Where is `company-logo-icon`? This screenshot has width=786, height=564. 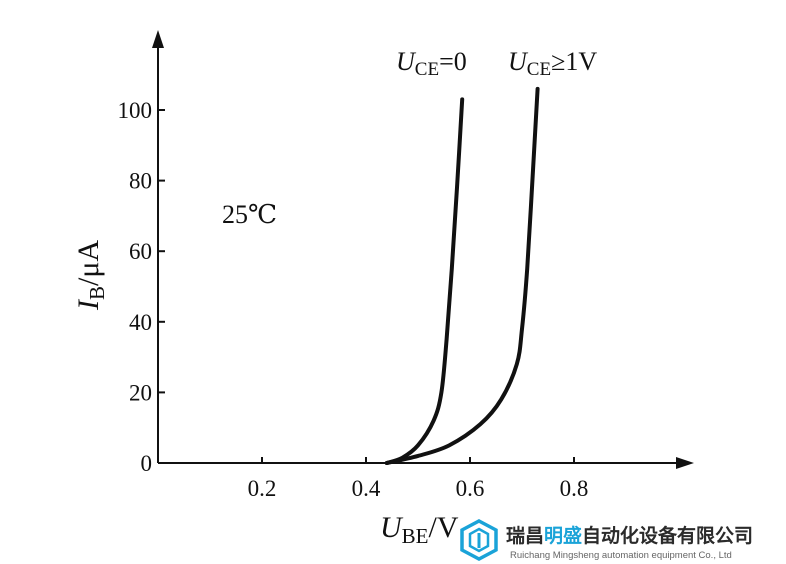 company-logo-icon is located at coordinates (479, 540).